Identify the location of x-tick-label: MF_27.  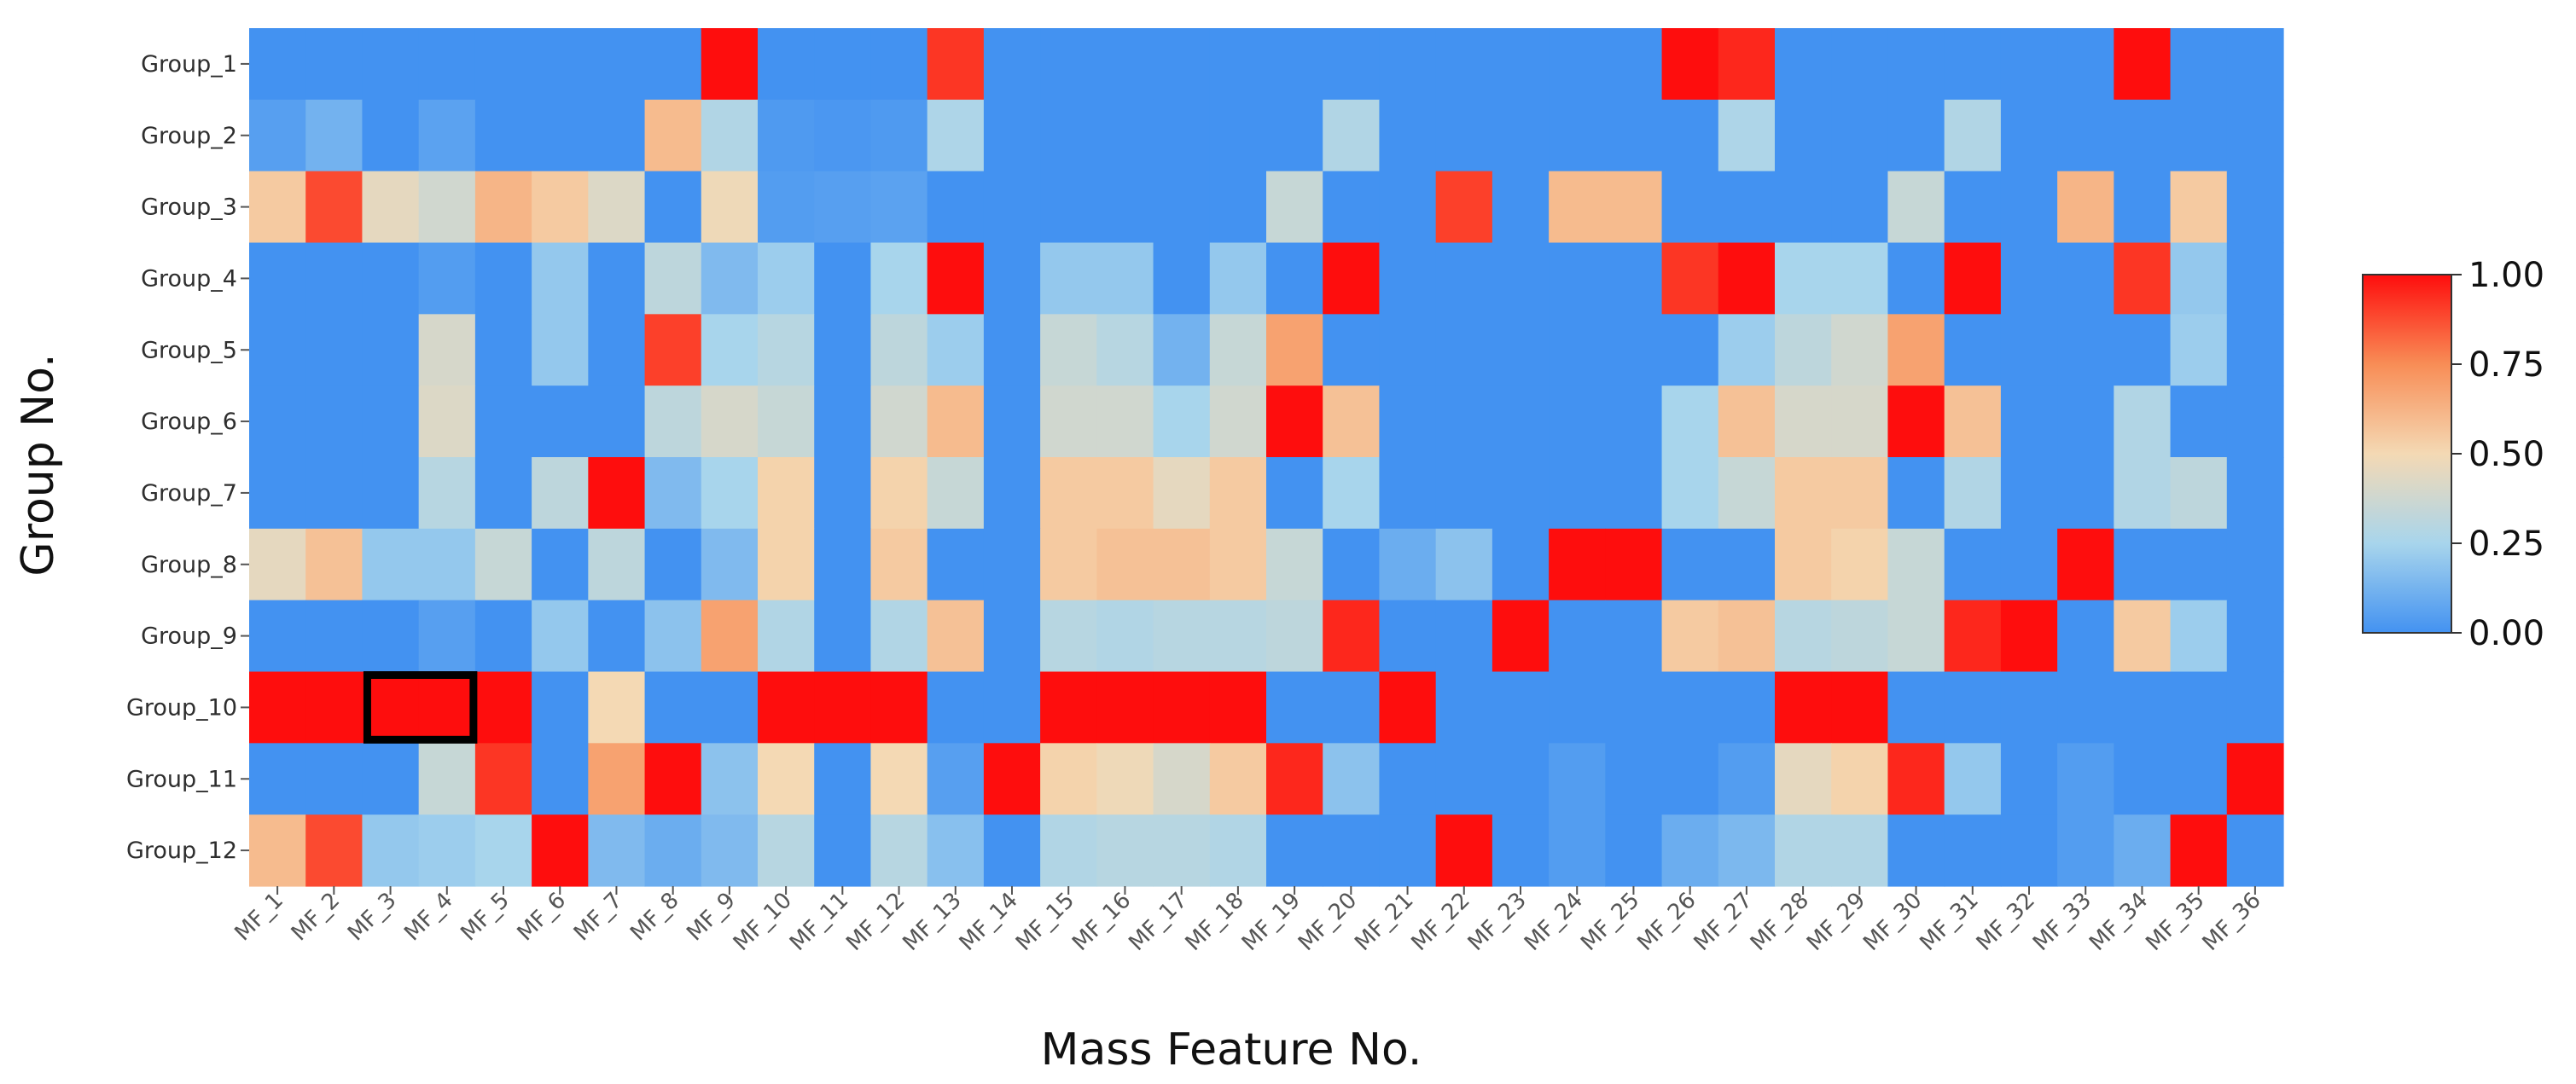
(1723, 922).